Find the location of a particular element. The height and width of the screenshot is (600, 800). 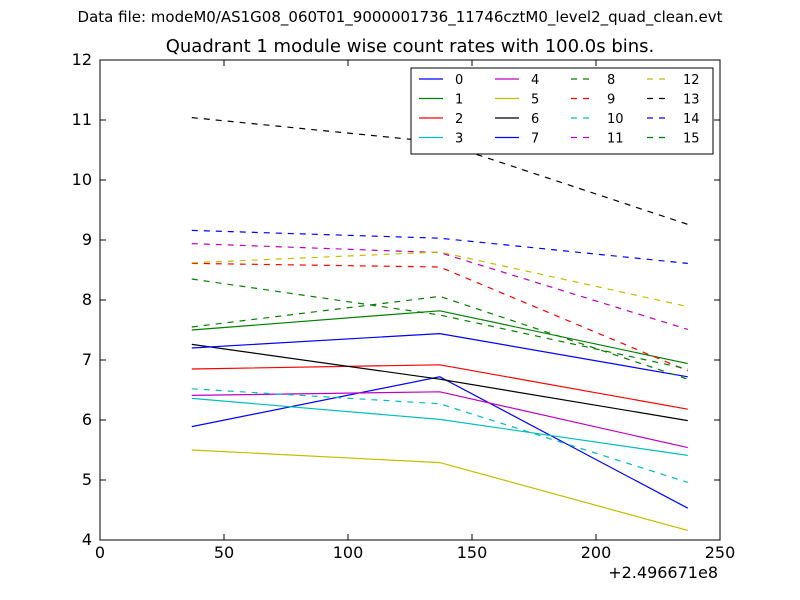

legend-label-8: 8 is located at coordinates (611, 80).